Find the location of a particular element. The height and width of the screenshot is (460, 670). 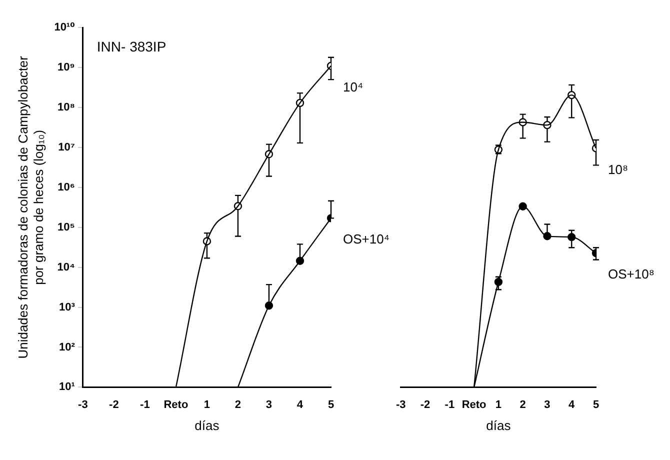

series-label: 10⁸ is located at coordinates (618, 169).